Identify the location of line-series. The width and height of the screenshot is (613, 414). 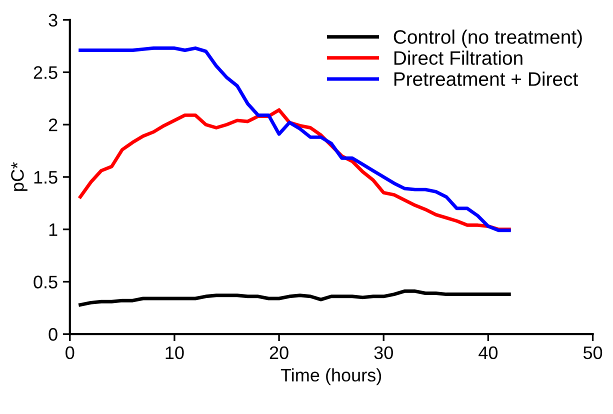
(294, 298).